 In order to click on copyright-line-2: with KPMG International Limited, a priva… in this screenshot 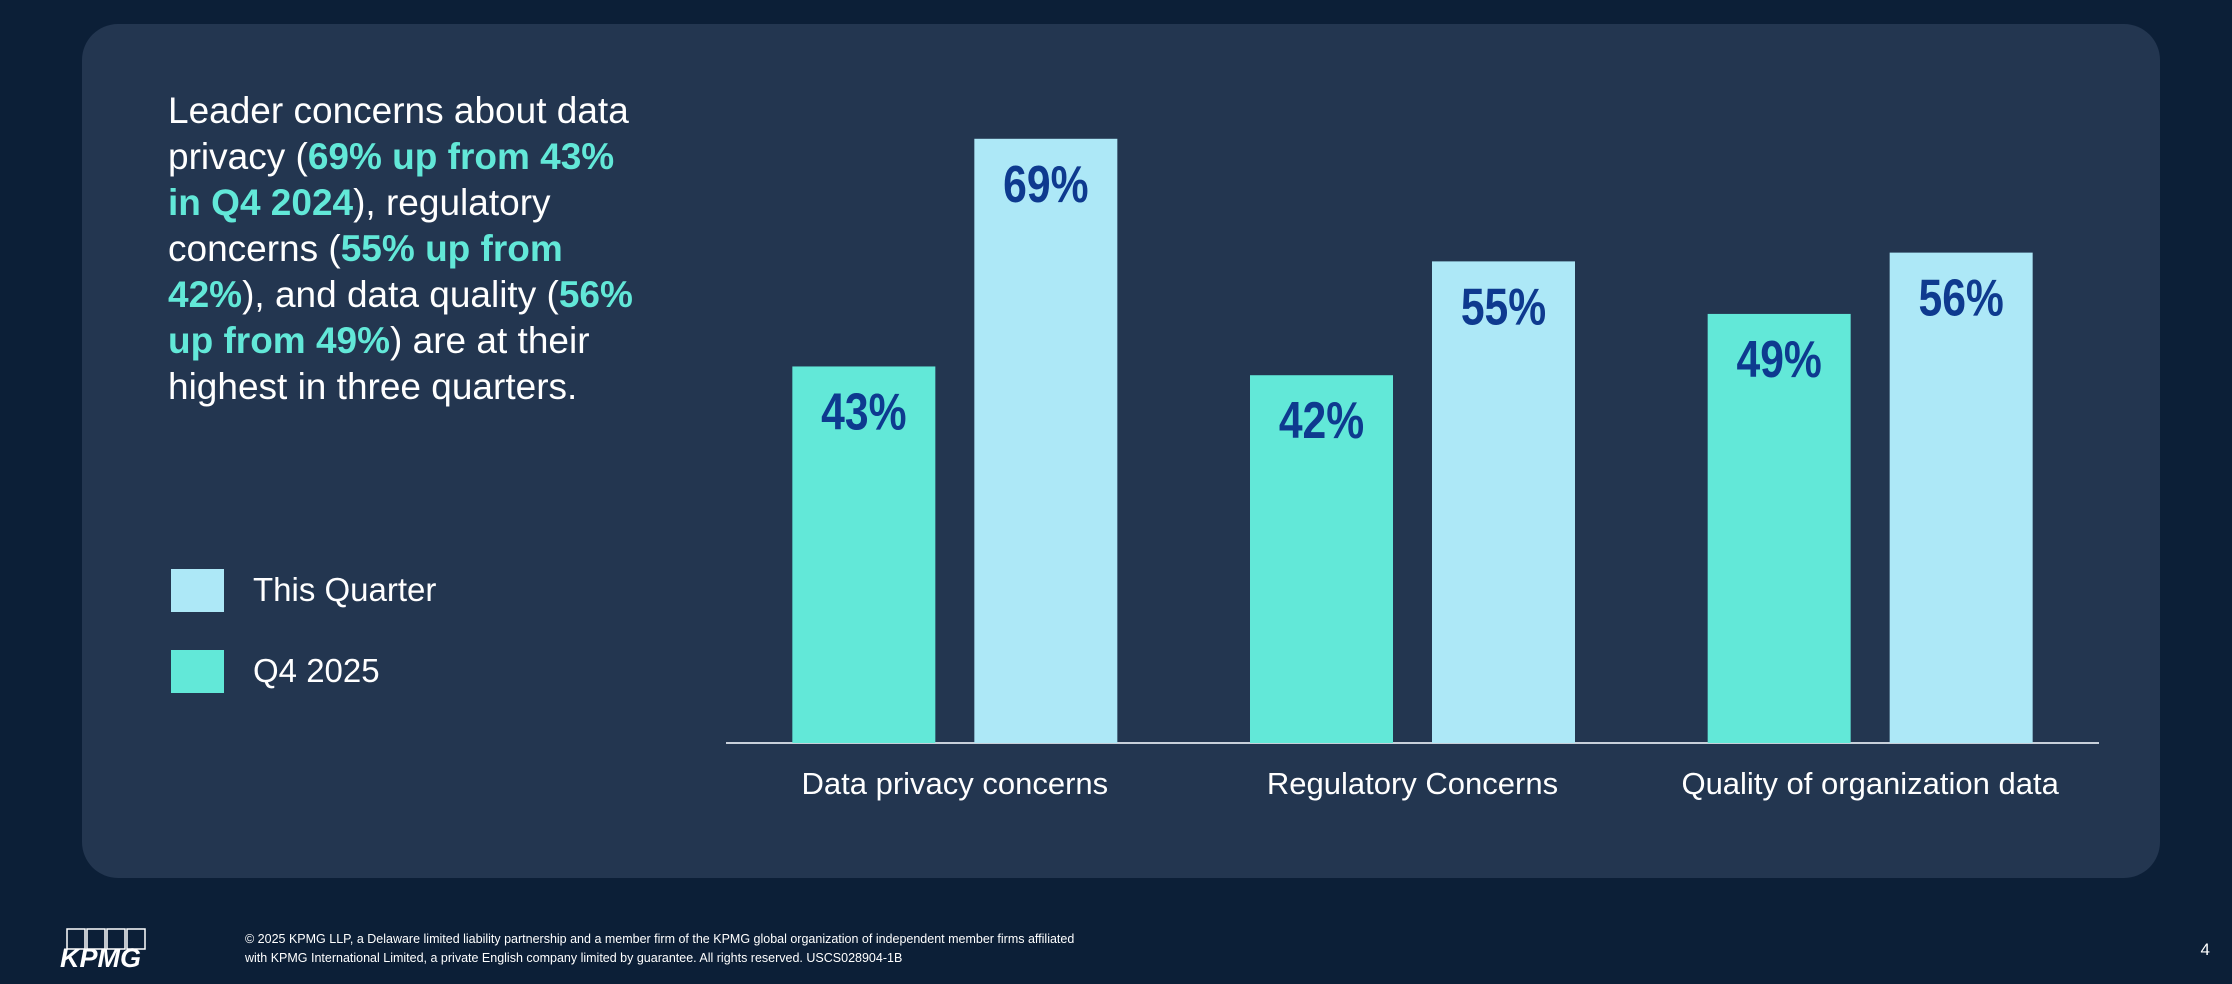, I will do `click(574, 958)`.